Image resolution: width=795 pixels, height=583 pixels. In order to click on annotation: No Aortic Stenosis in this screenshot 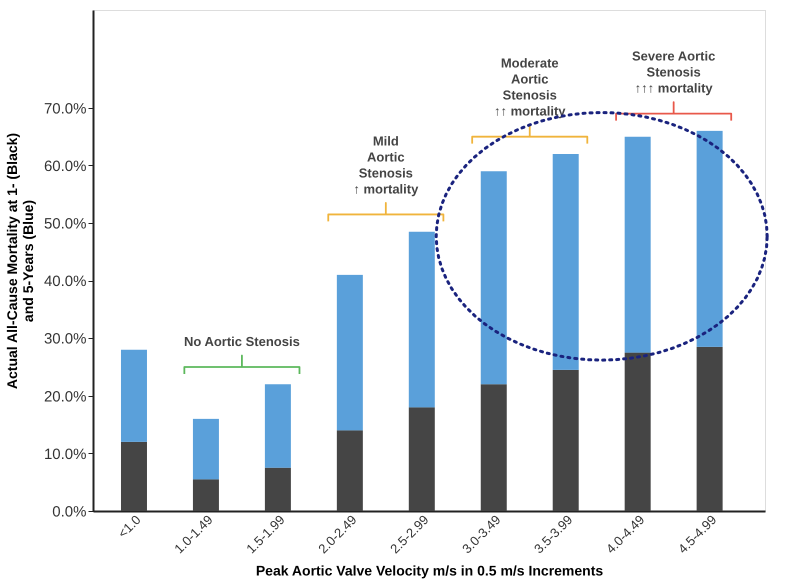, I will do `click(242, 342)`.